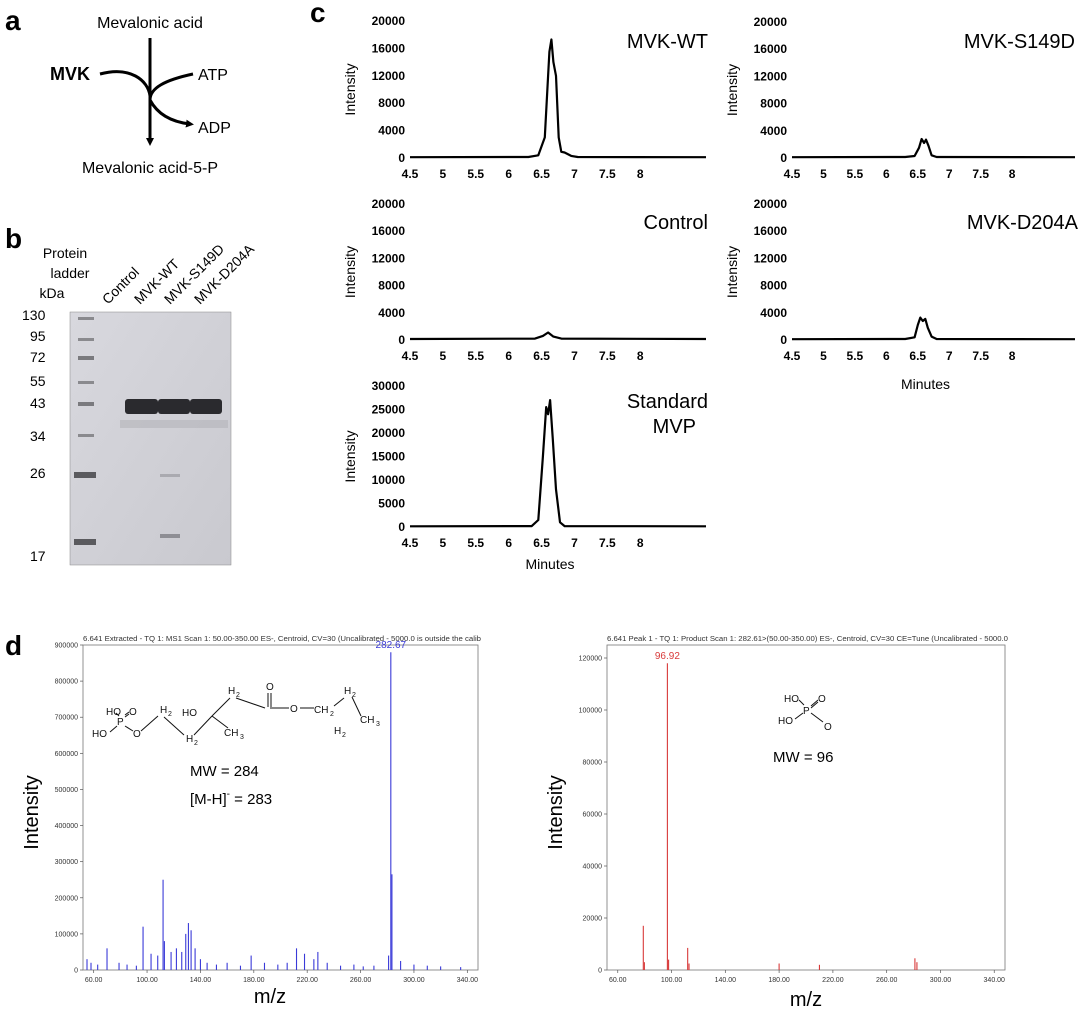 This screenshot has width=1080, height=1010. What do you see at coordinates (925, 384) in the screenshot?
I see `x-axis-label: Minutes` at bounding box center [925, 384].